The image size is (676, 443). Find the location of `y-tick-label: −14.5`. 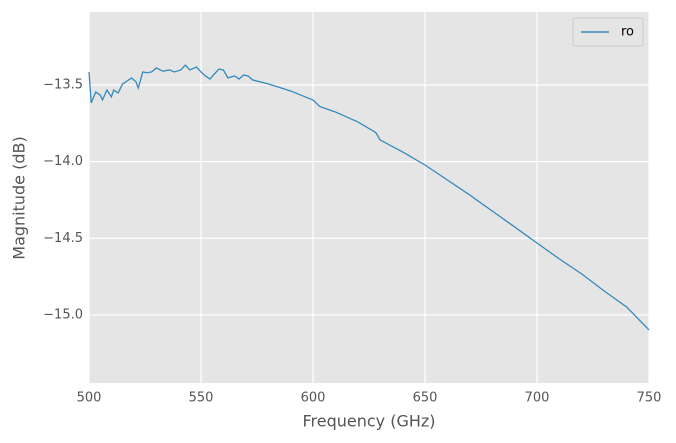

y-tick-label: −14.5 is located at coordinates (63, 238).